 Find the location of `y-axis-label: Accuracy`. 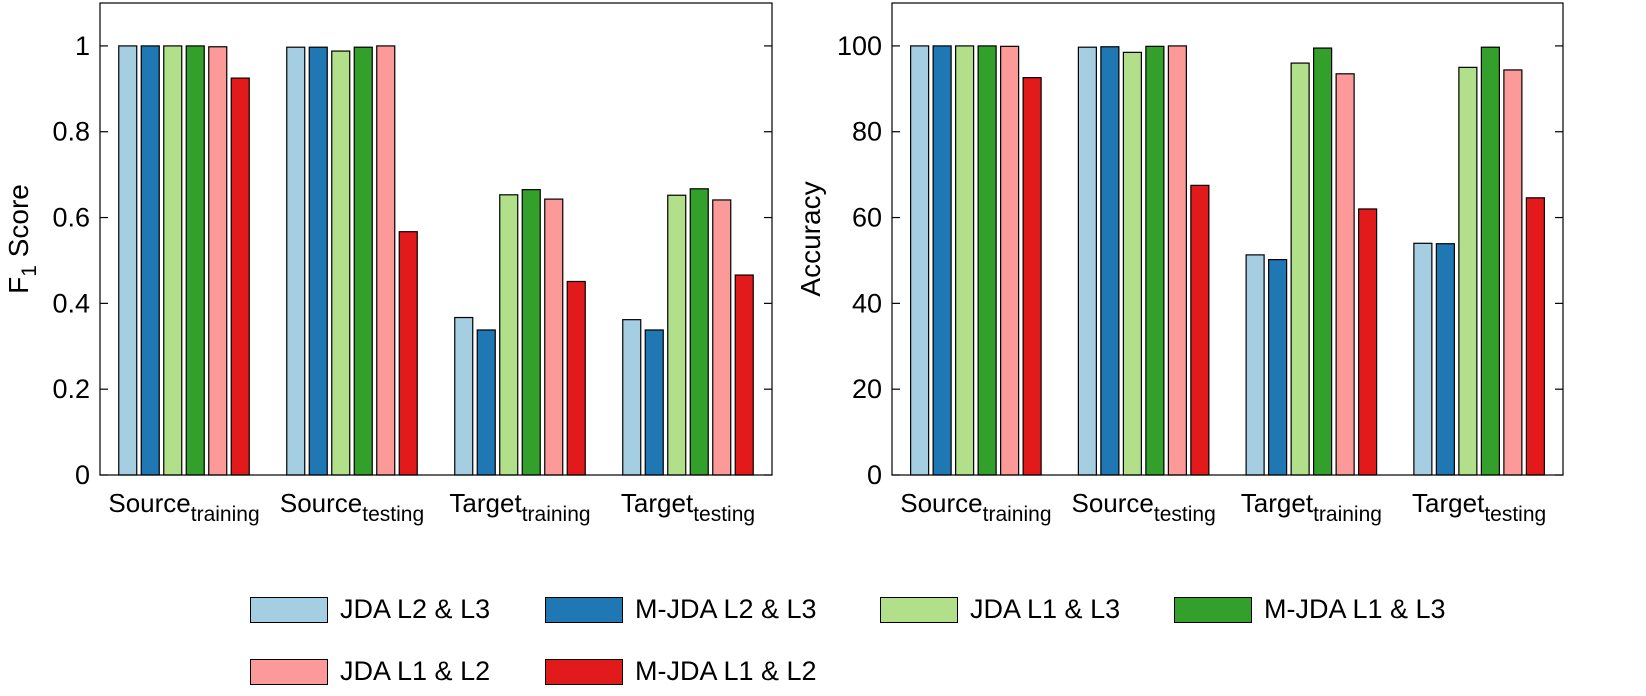

y-axis-label: Accuracy is located at coordinates (810, 238).